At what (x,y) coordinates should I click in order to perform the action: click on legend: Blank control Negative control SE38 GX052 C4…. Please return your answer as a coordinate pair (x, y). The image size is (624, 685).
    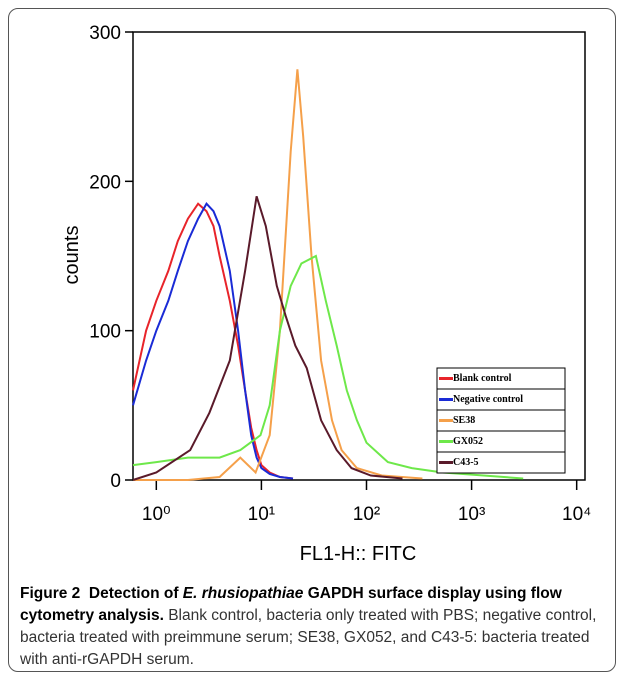
    Looking at the image, I should click on (501, 420).